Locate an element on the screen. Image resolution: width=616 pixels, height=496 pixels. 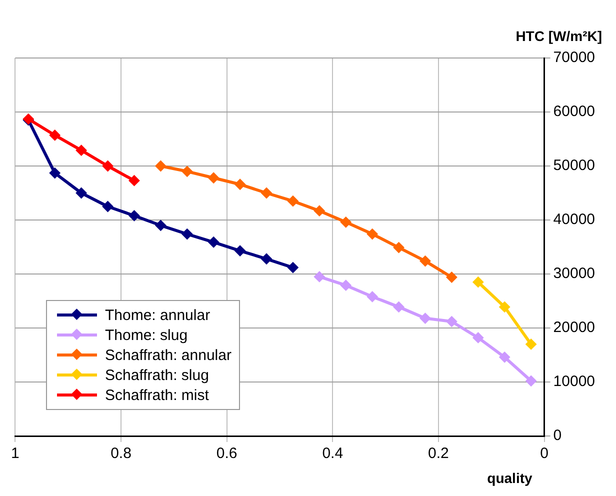
legend-label: Thome: annular is located at coordinates (157, 315).